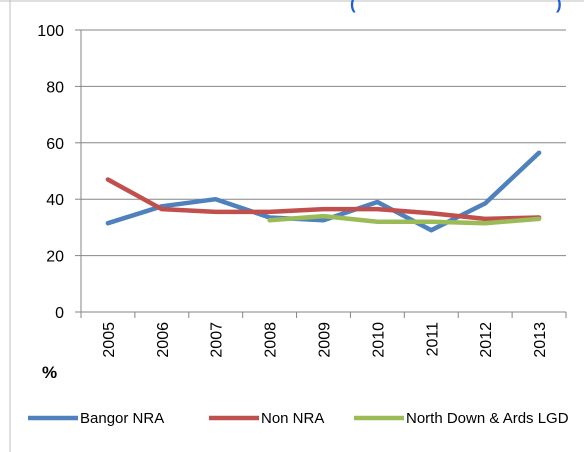 The width and height of the screenshot is (584, 452). I want to click on y-tick-label-40: 40, so click(55, 200).